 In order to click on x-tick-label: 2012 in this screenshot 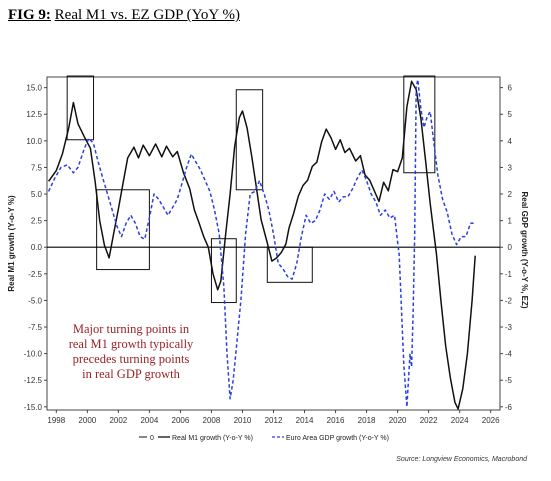, I will do `click(274, 420)`.